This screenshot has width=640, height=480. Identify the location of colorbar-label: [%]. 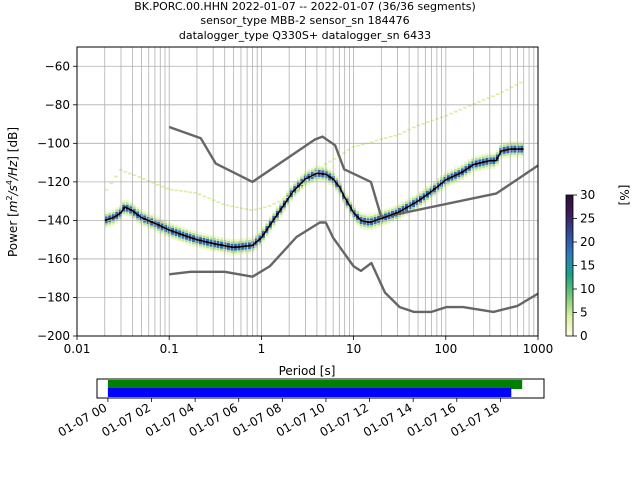
(624, 195).